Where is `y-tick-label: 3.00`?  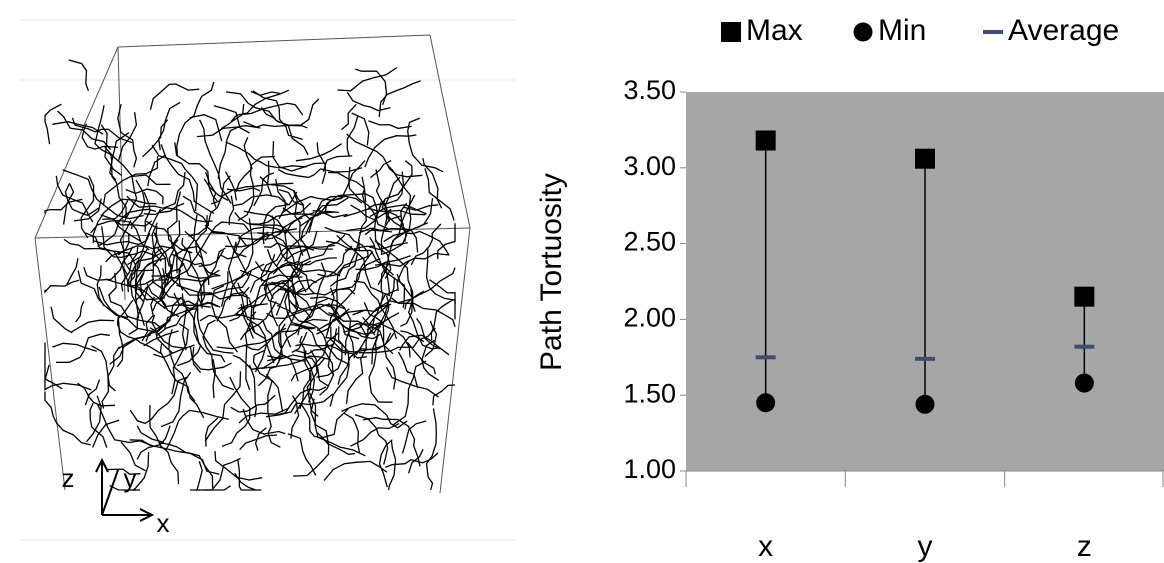 y-tick-label: 3.00 is located at coordinates (649, 166).